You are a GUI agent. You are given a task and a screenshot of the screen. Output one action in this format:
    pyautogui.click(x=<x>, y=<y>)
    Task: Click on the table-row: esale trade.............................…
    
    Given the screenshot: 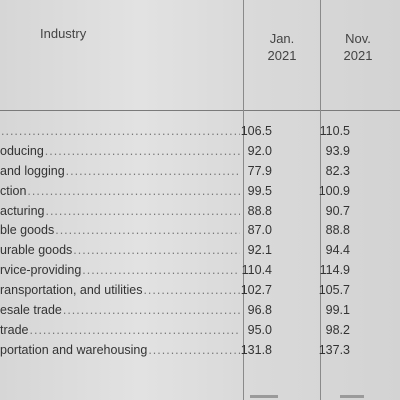 What is the action you would take?
    pyautogui.click(x=200, y=311)
    